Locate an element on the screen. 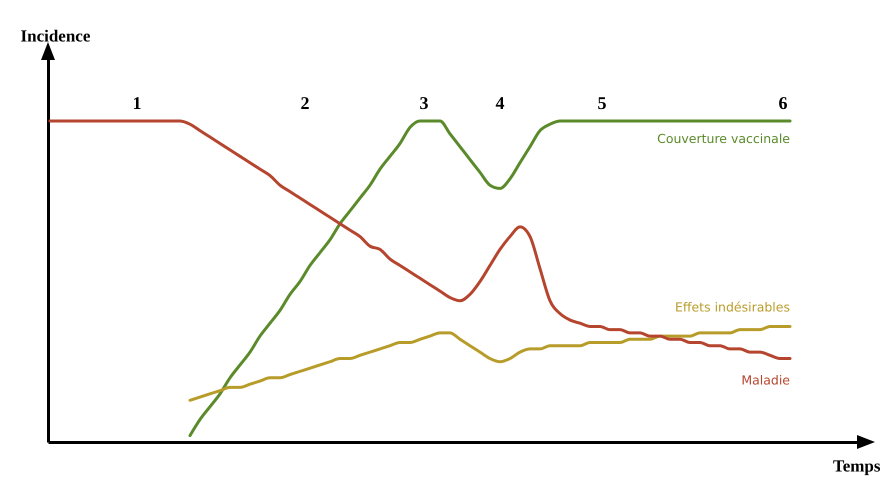 This screenshot has width=893, height=491. series-label: Couverture vaccinale is located at coordinates (723, 138).